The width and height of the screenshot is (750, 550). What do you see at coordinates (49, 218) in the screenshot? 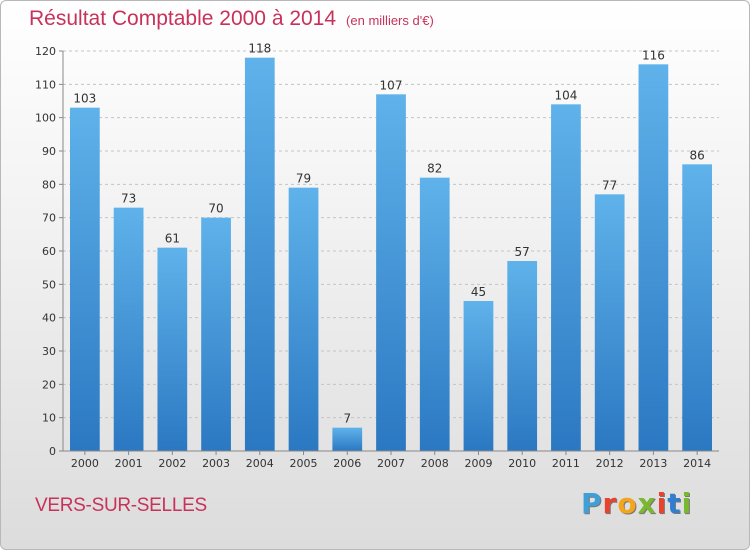
I see `y-tick-label: 70` at bounding box center [49, 218].